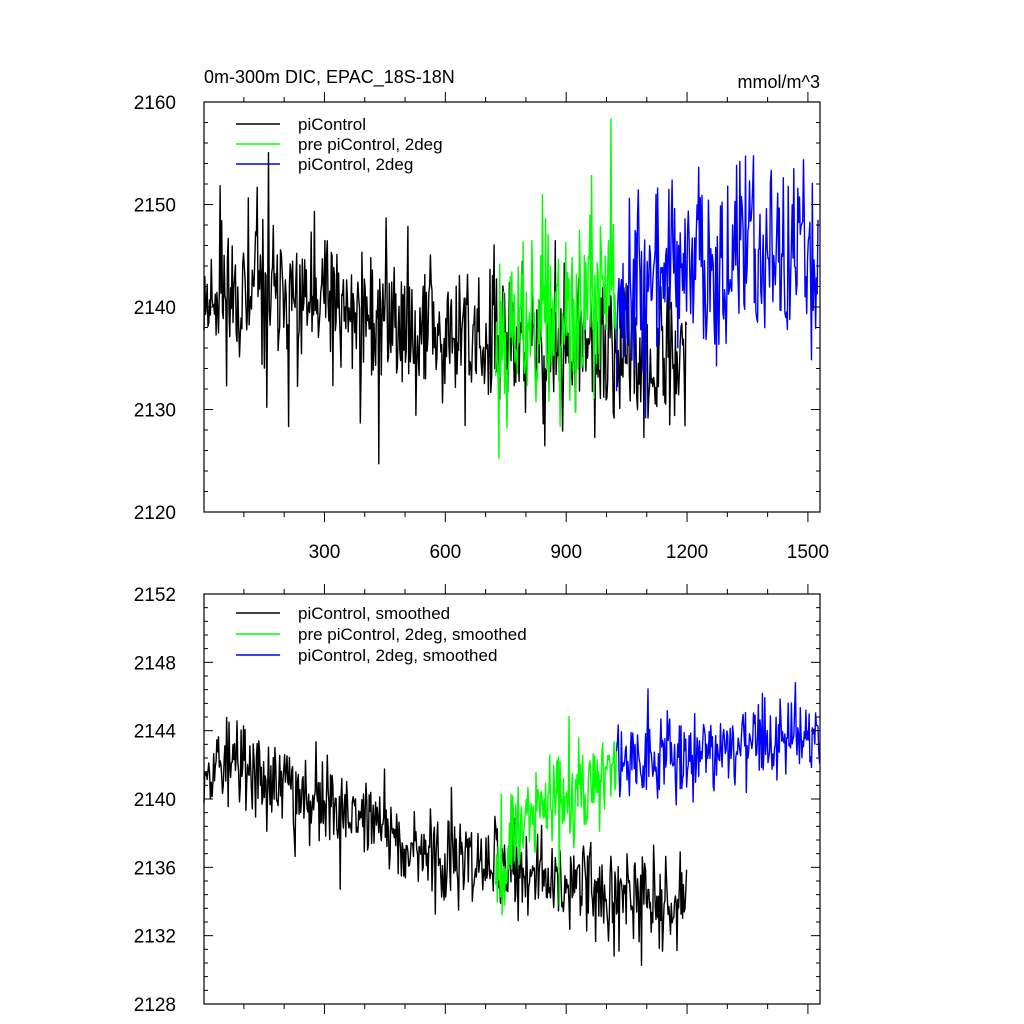  Describe the element at coordinates (445, 308) in the screenshot. I see `series-line-picontrol` at that location.